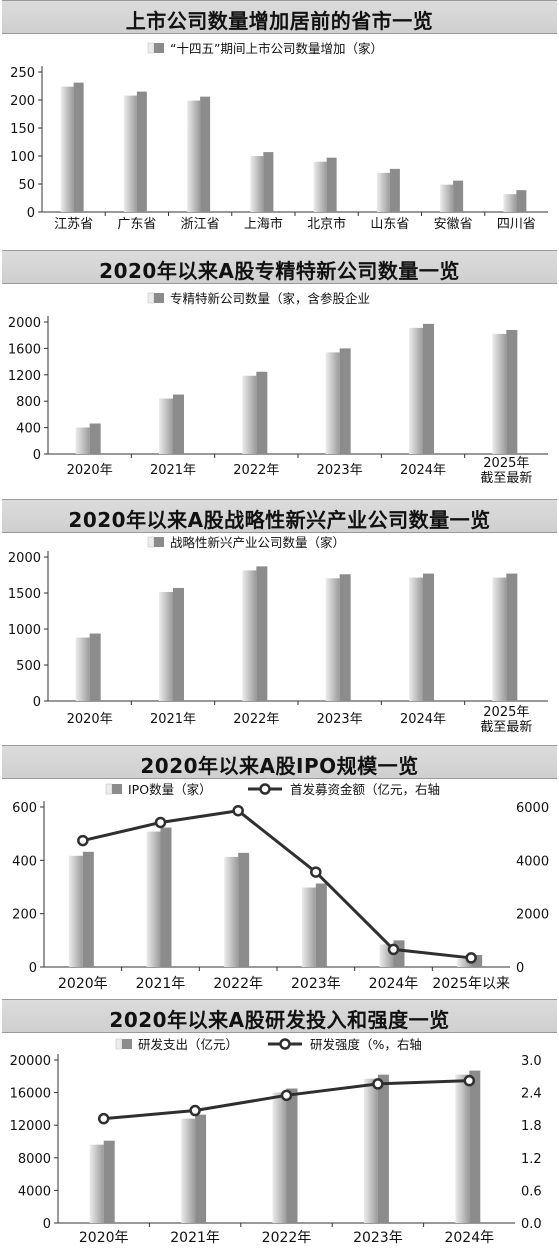 The height and width of the screenshot is (1254, 559). I want to click on legend-label: 战略性新兴产业公司数量（家）, so click(257, 542).